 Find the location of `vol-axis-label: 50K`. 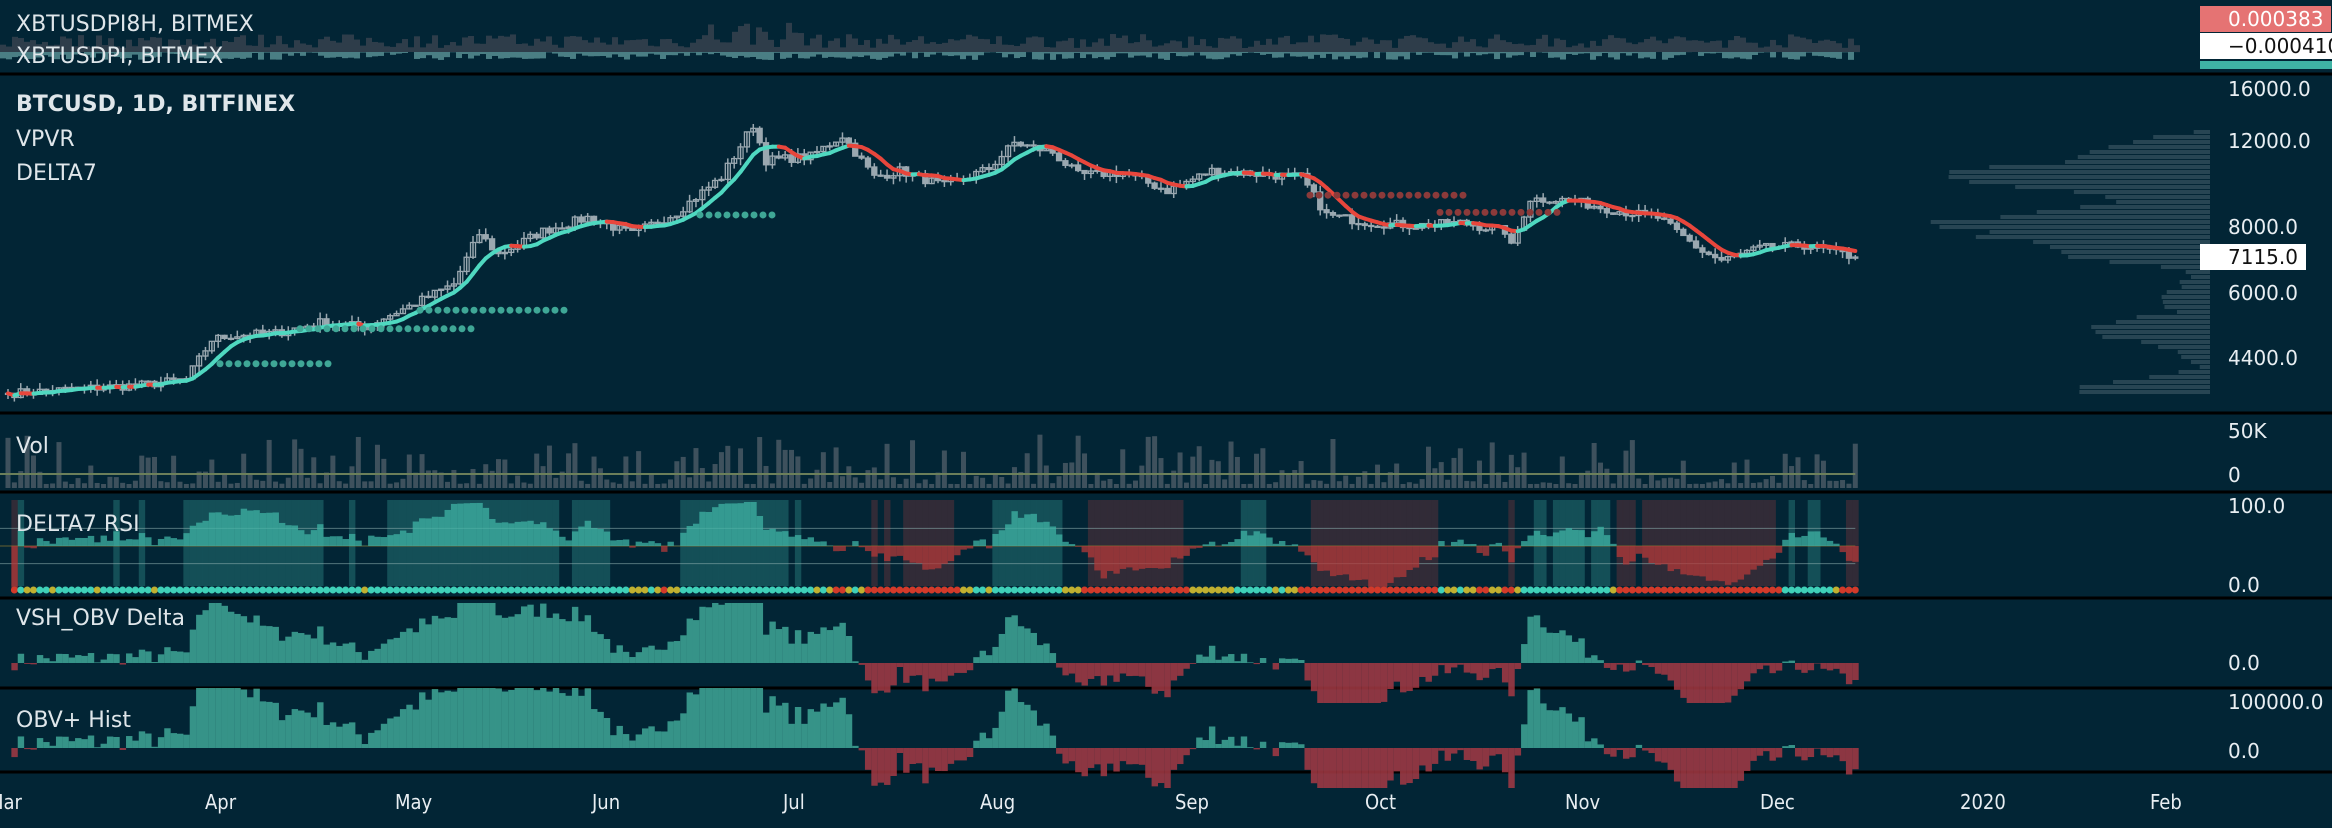

vol-axis-label: 50K is located at coordinates (2247, 431).